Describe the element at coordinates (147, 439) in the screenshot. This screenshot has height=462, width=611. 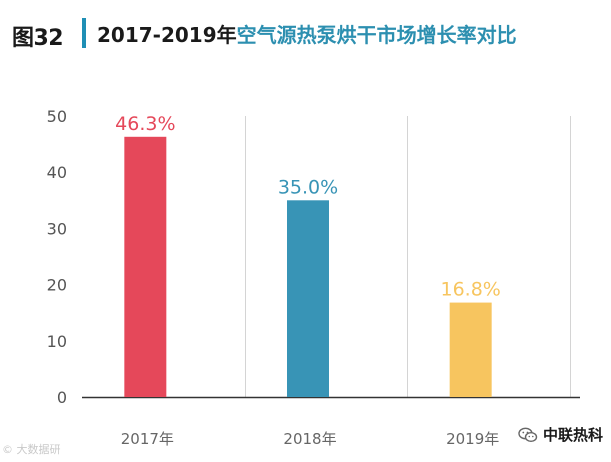
I see `x-tick-label: 2017年` at that location.